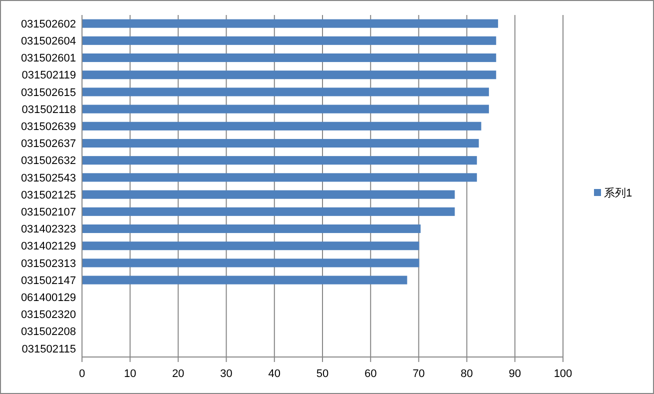 This screenshot has width=654, height=394. Describe the element at coordinates (48, 246) in the screenshot. I see `y-tick-label: 031402129` at that location.